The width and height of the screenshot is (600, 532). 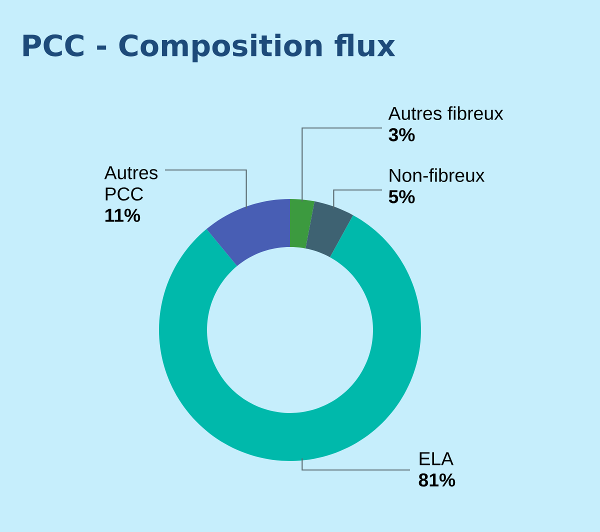 I want to click on slice-label: Autres fibreux, so click(x=446, y=113).